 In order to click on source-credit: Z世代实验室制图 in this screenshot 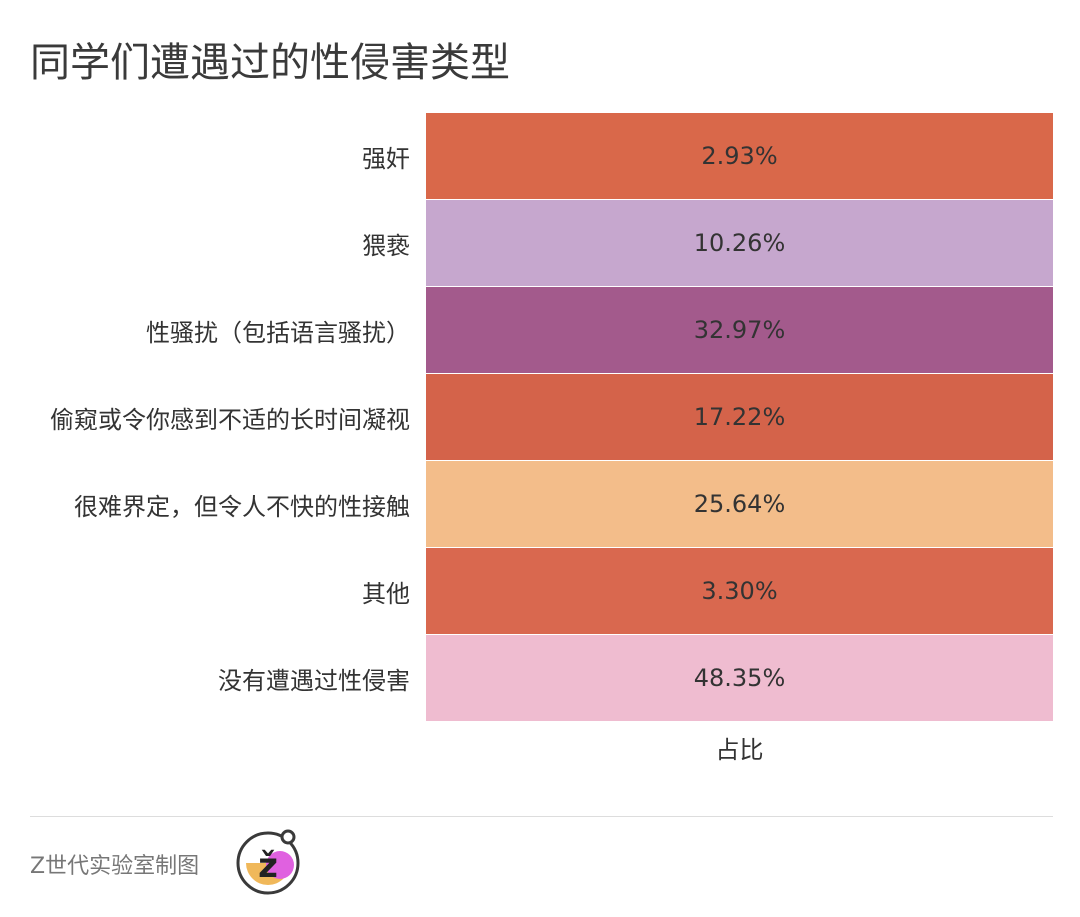, I will do `click(115, 866)`.